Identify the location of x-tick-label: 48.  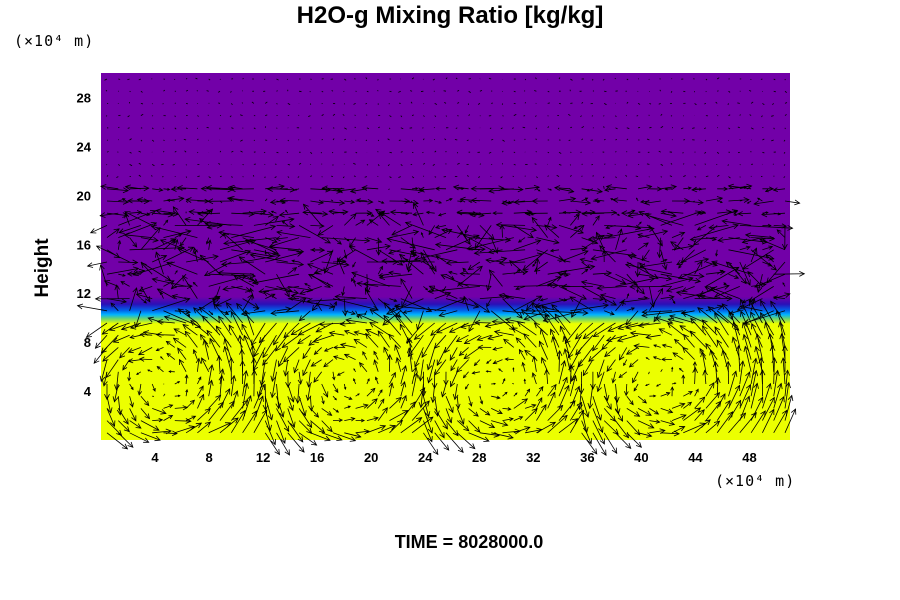
(749, 457).